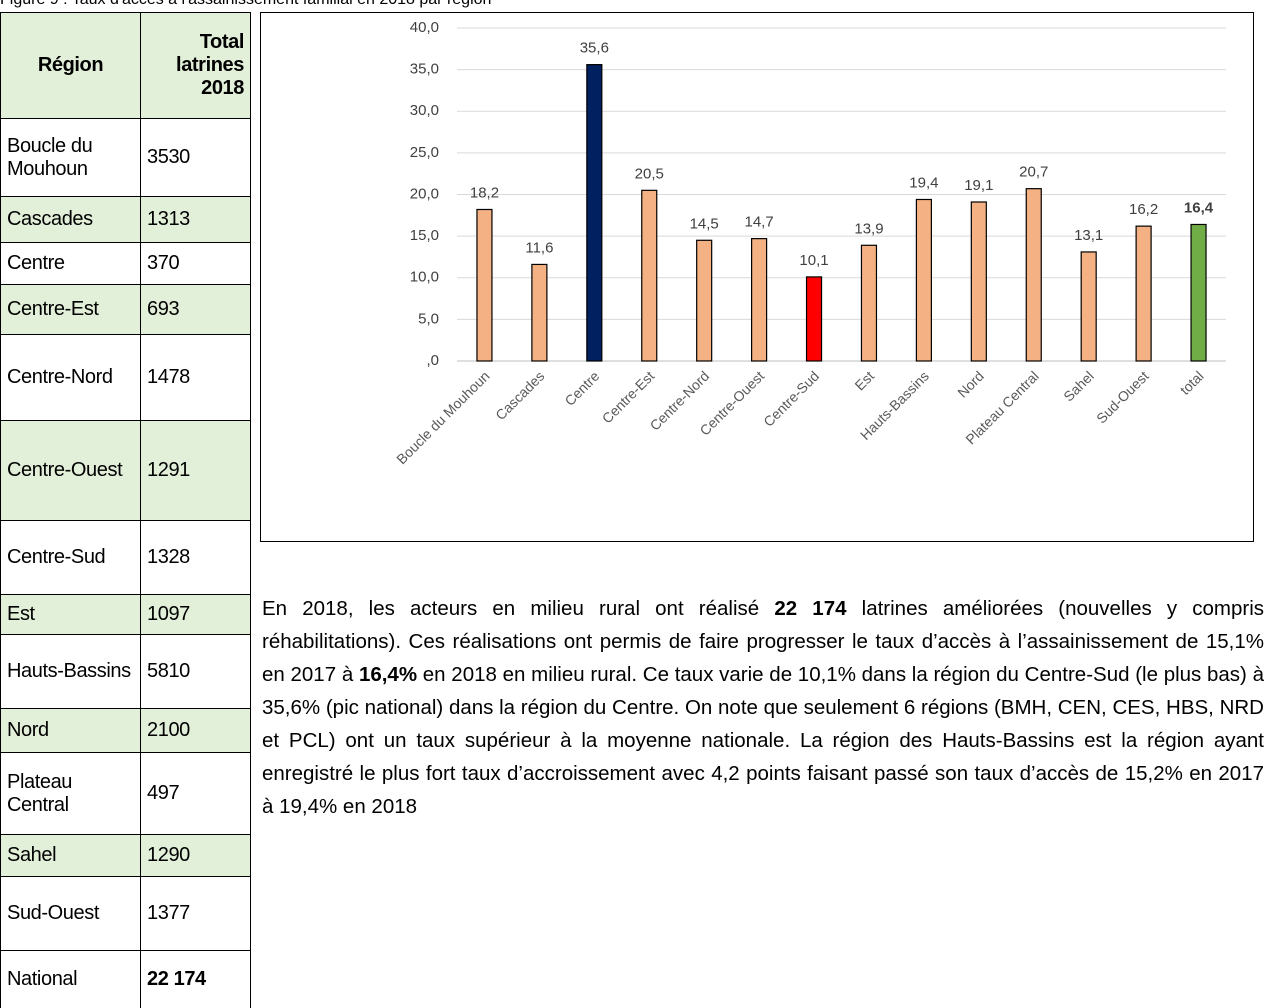 This screenshot has height=1008, width=1264. What do you see at coordinates (388, 674) in the screenshot?
I see `paragraph-text: 16,4%` at bounding box center [388, 674].